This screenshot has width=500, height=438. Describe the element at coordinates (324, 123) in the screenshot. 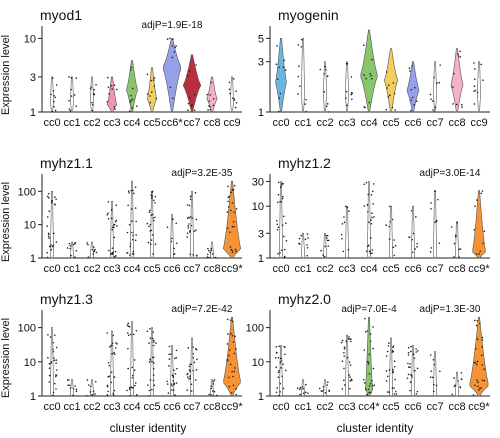

I see `x-tick-label: cc2` at that location.